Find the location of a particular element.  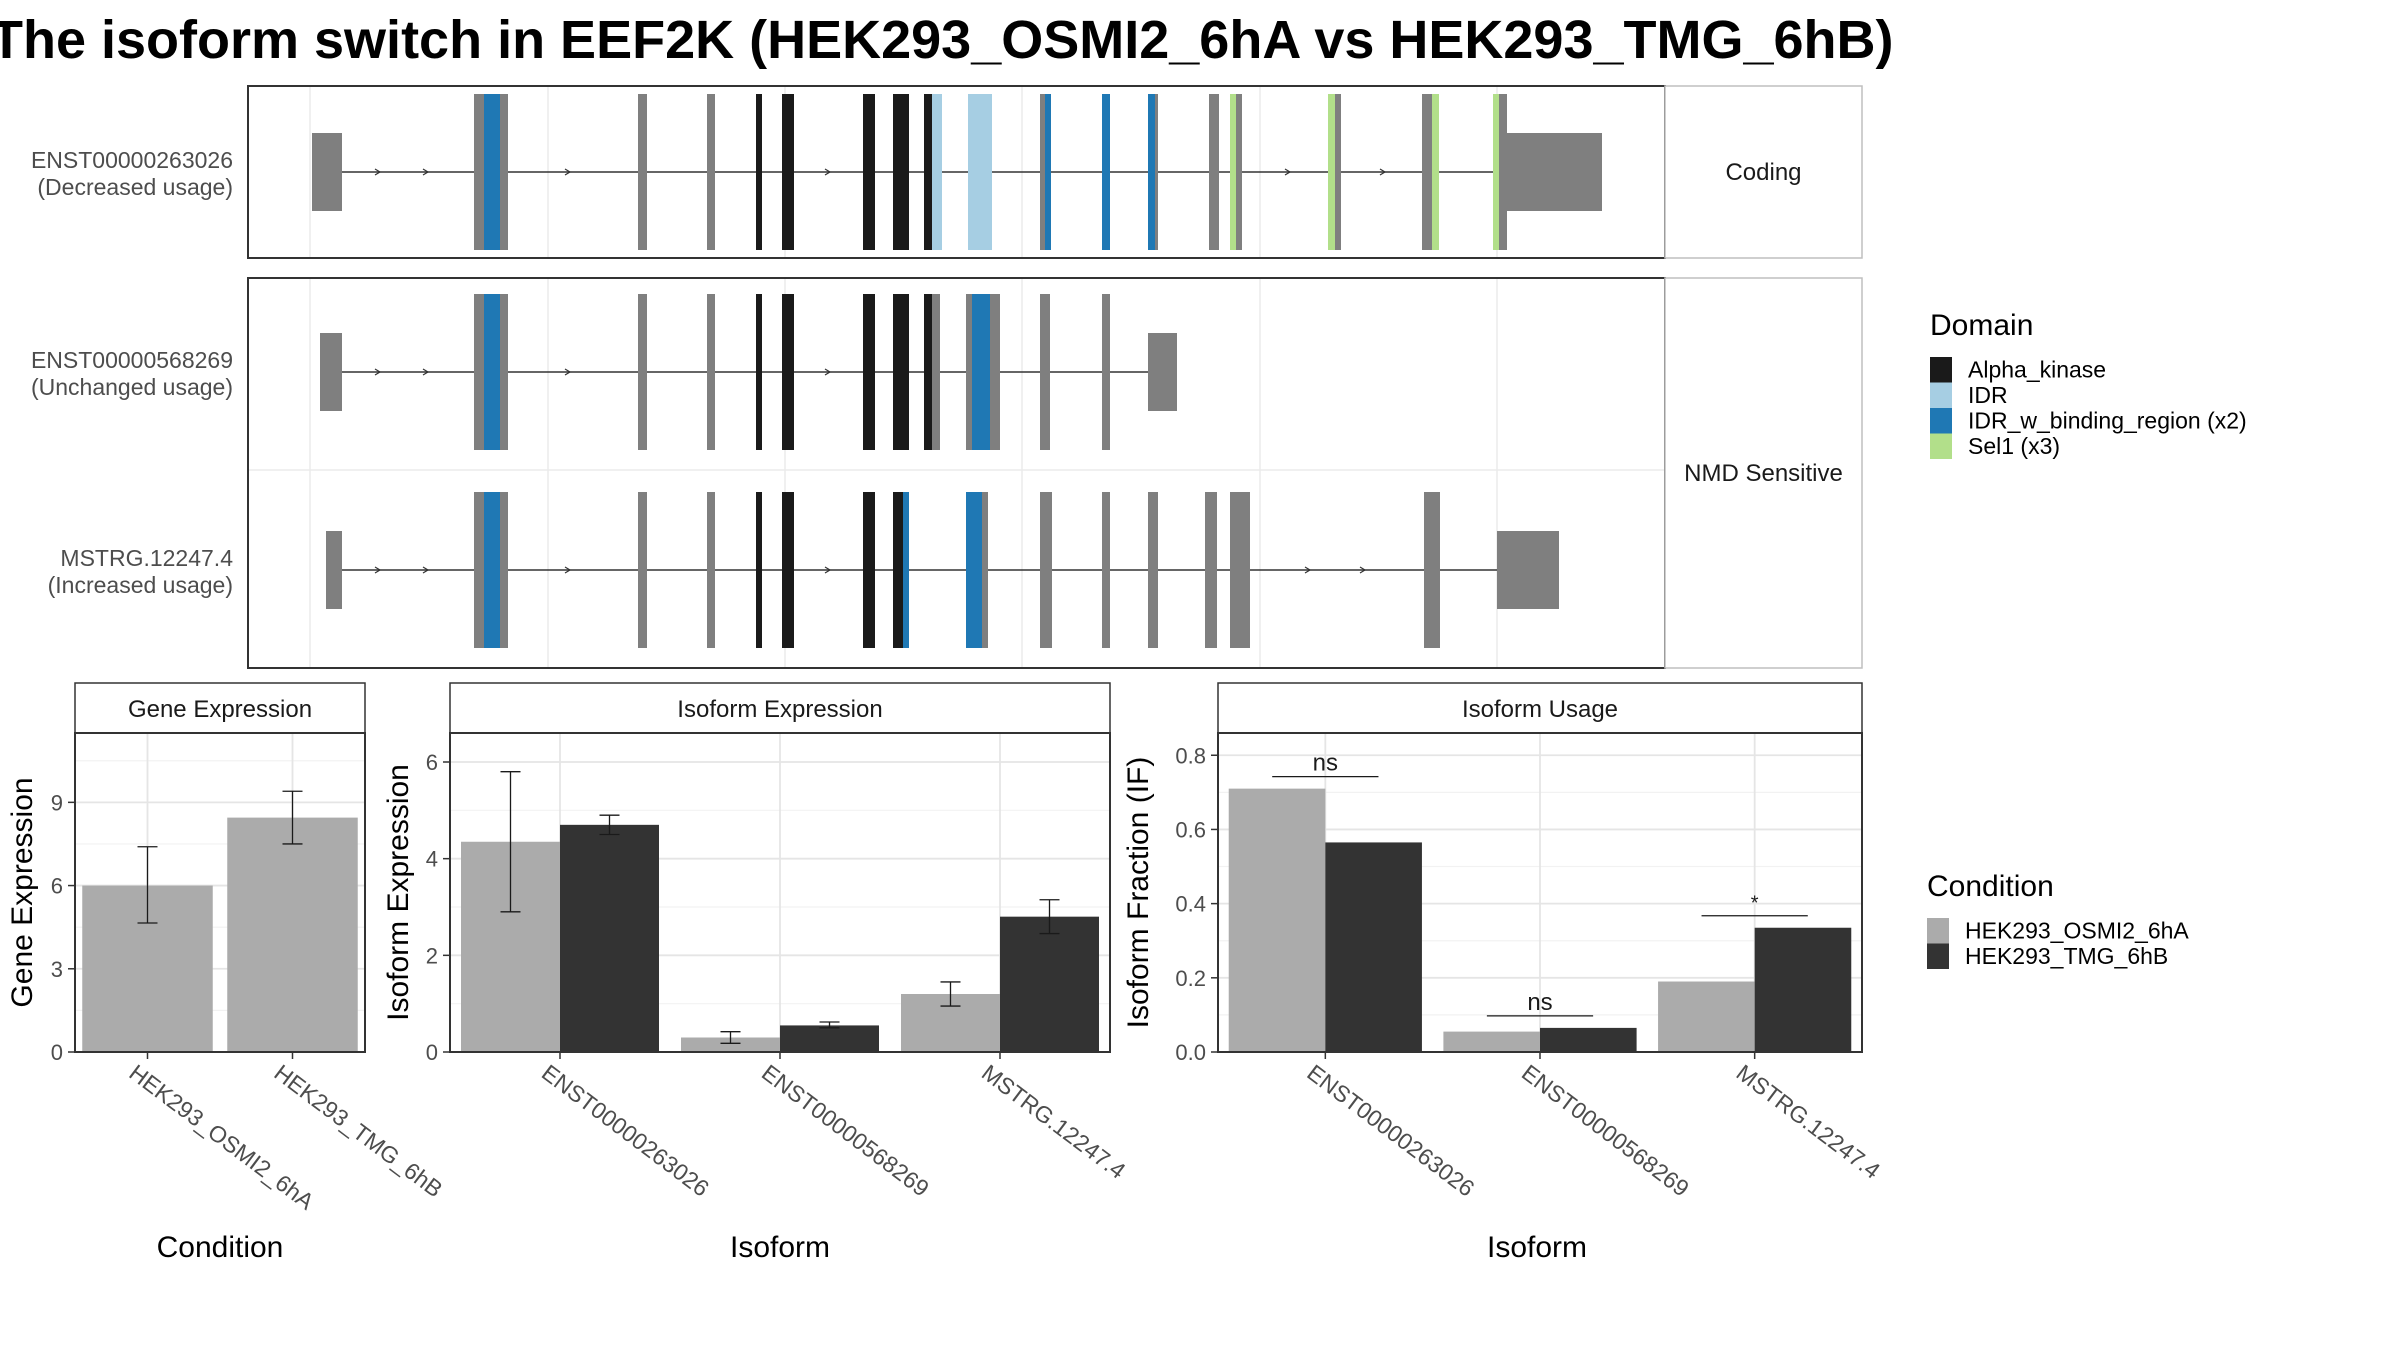

facet-strip-label: NMD Sensitive is located at coordinates (1763, 473).